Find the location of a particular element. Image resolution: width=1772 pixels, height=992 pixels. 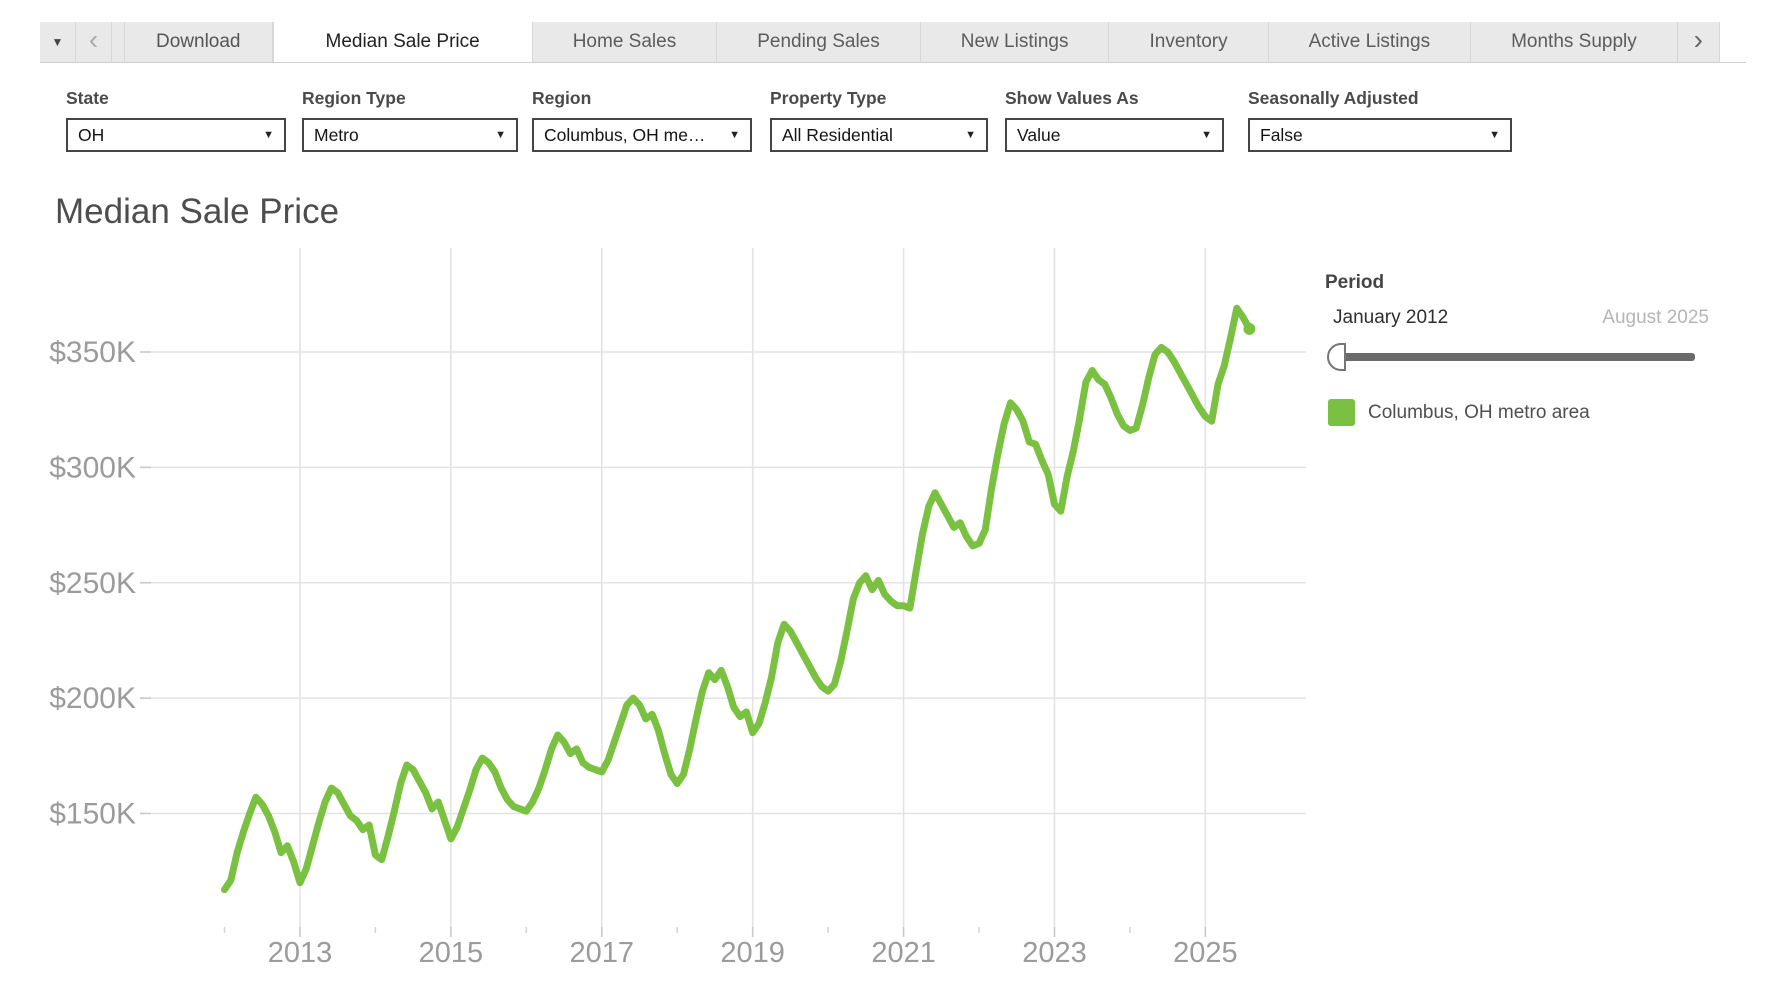

filter-show-values-as: Show Values As Value ▼ is located at coordinates (1114, 120).